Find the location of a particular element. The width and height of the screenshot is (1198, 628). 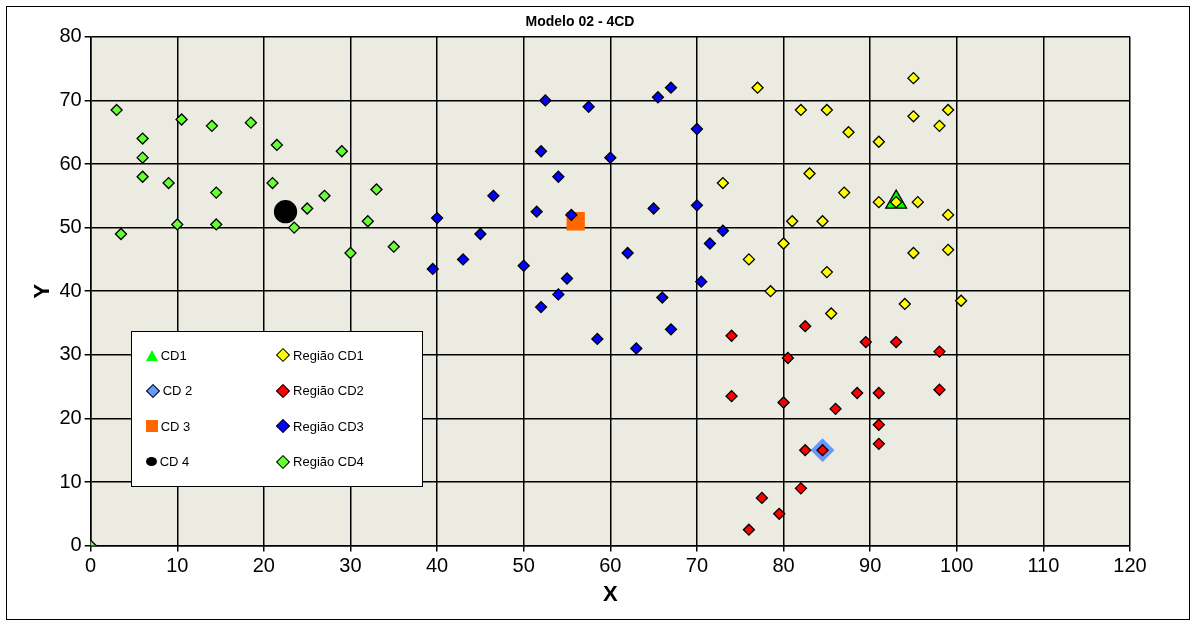

y-tick-label: 60 is located at coordinates (70, 162).